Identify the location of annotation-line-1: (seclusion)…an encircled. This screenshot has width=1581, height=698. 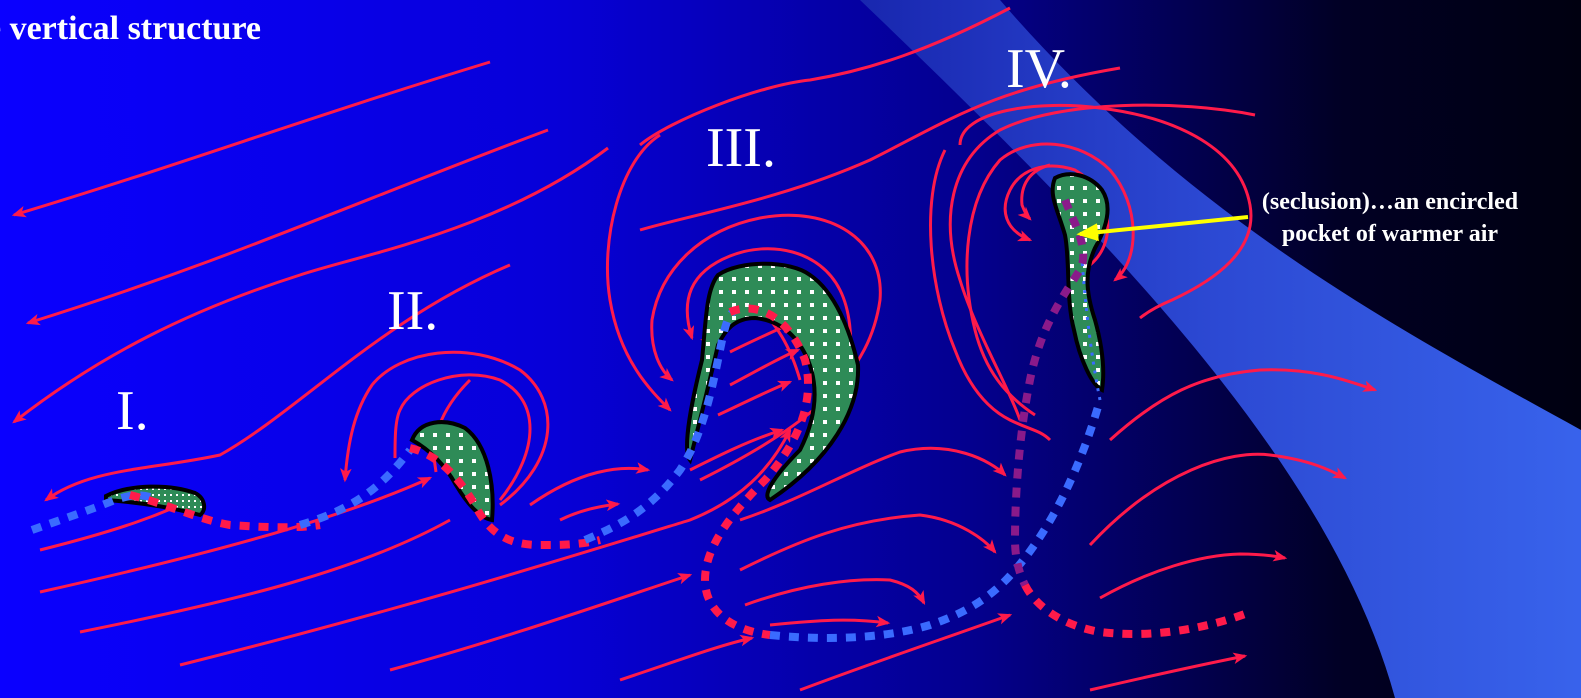
(1390, 202).